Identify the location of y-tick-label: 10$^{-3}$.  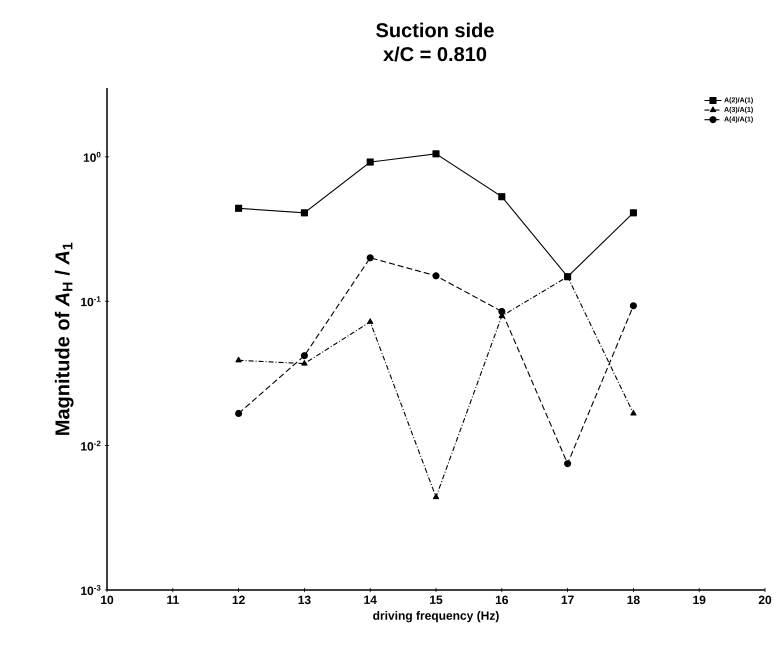
(91, 590).